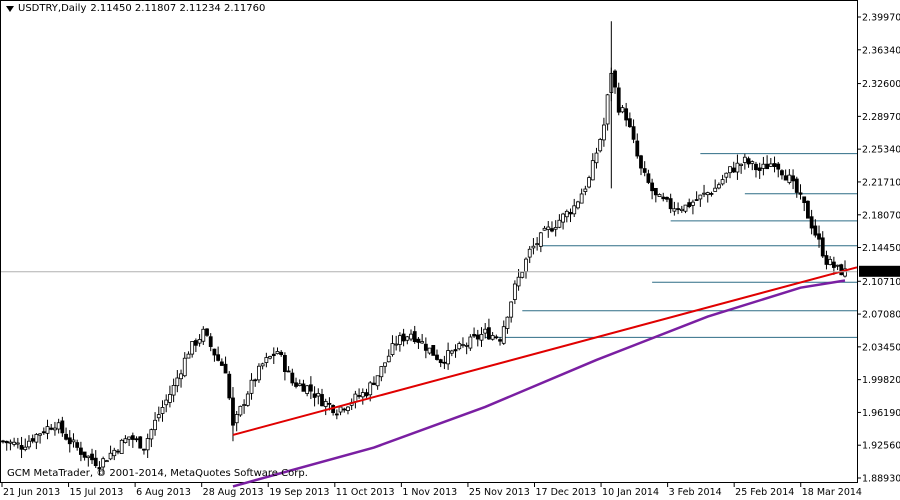  Describe the element at coordinates (881, 215) in the screenshot. I see `y-tick-label: 2.18070` at that location.